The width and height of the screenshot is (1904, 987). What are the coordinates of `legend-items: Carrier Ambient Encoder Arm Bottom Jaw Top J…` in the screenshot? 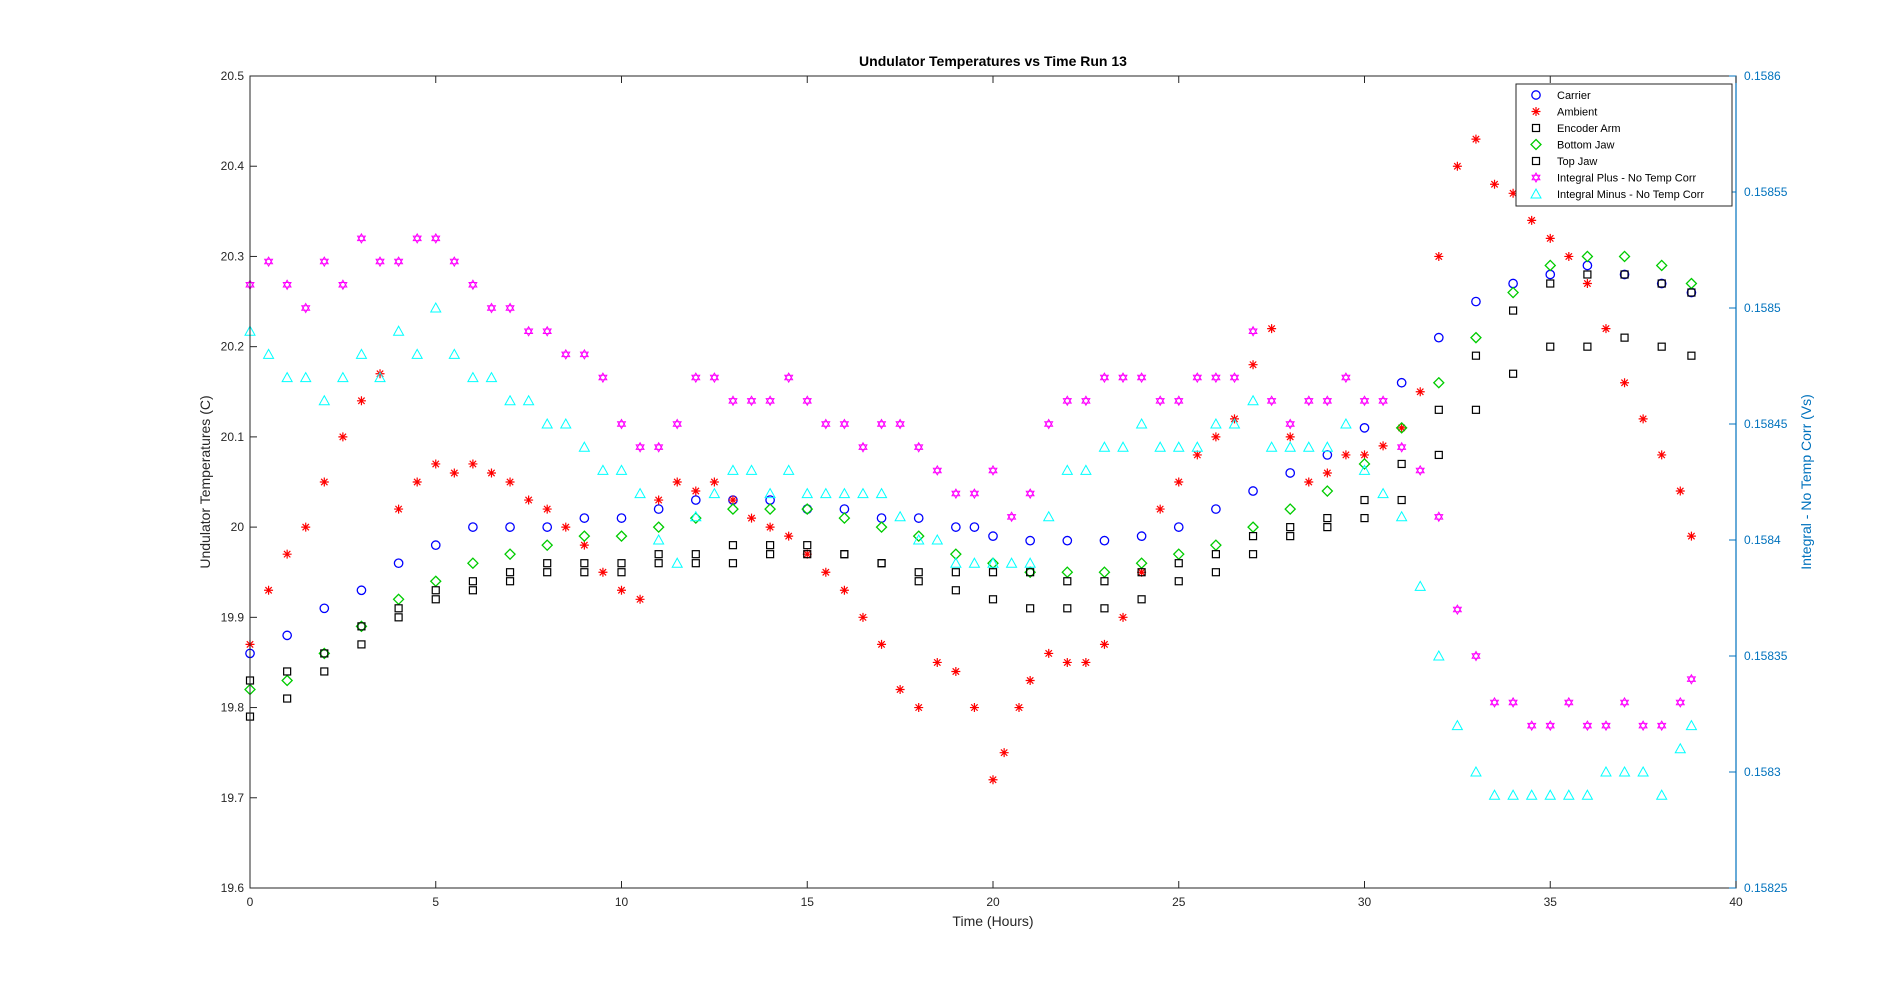 It's located at (1617, 145).